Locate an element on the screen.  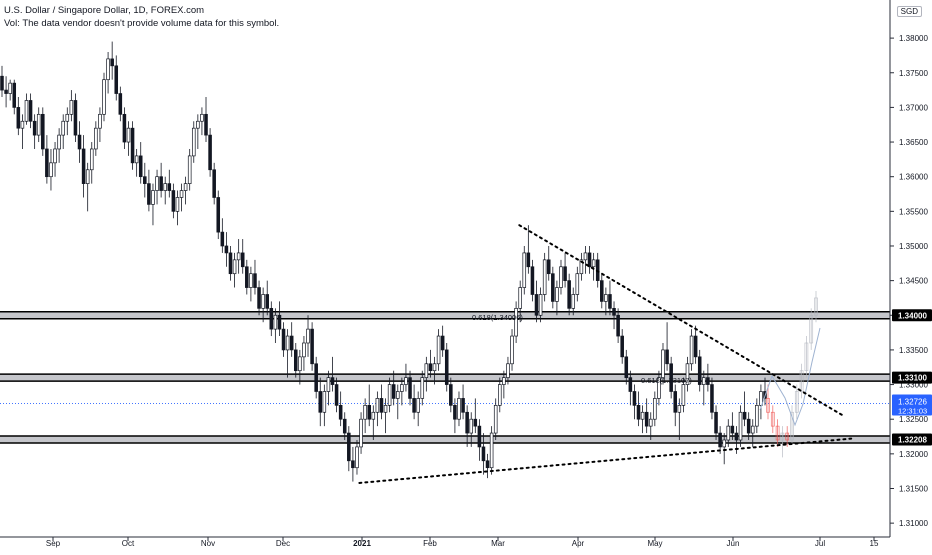
x-tick-label: Mar is located at coordinates (498, 543).